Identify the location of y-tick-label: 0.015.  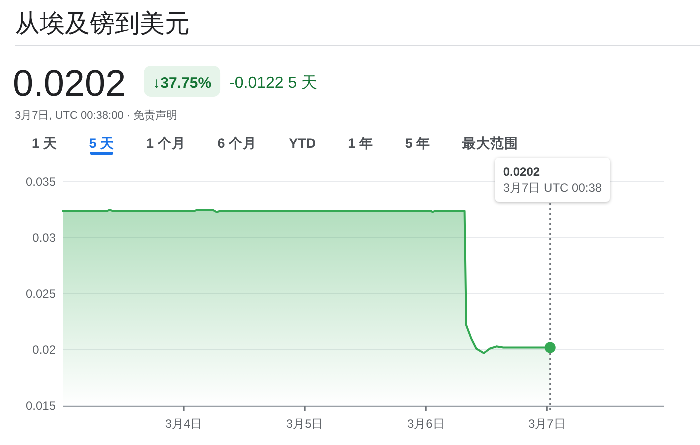
(41, 406).